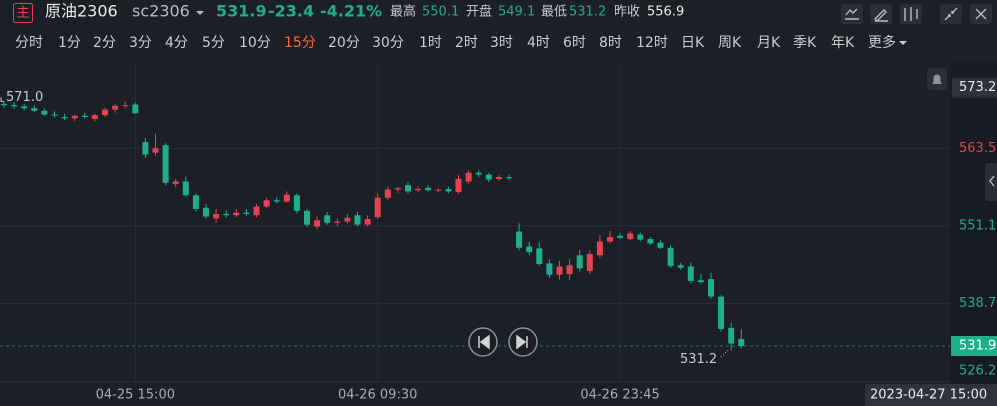 This screenshot has height=406, width=997. I want to click on collapse-button, so click(951, 14).